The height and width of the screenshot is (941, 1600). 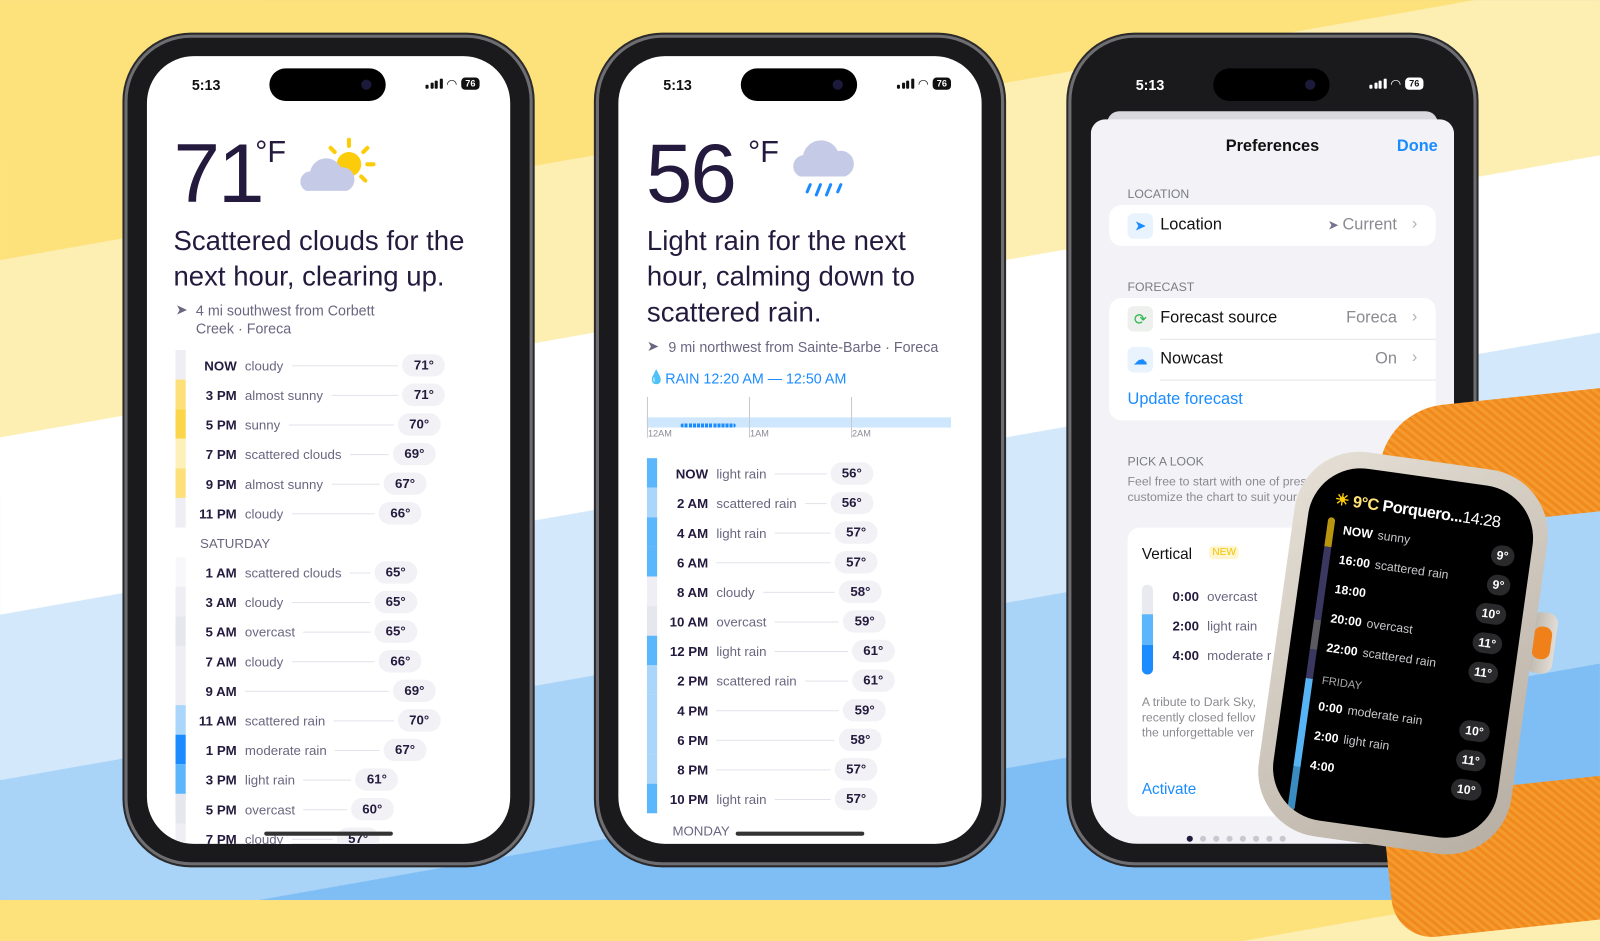 What do you see at coordinates (692, 592) in the screenshot?
I see `hour-time: 8 AM` at bounding box center [692, 592].